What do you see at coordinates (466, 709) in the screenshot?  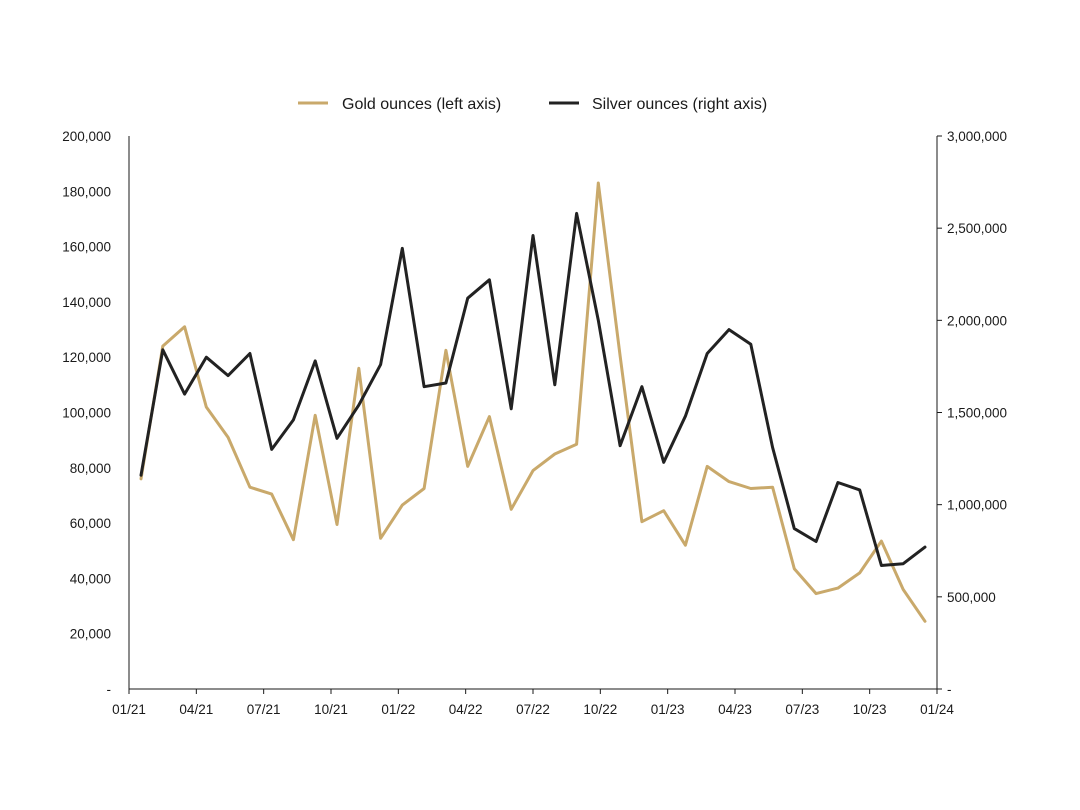 I see `x-tick-label: 04/22` at bounding box center [466, 709].